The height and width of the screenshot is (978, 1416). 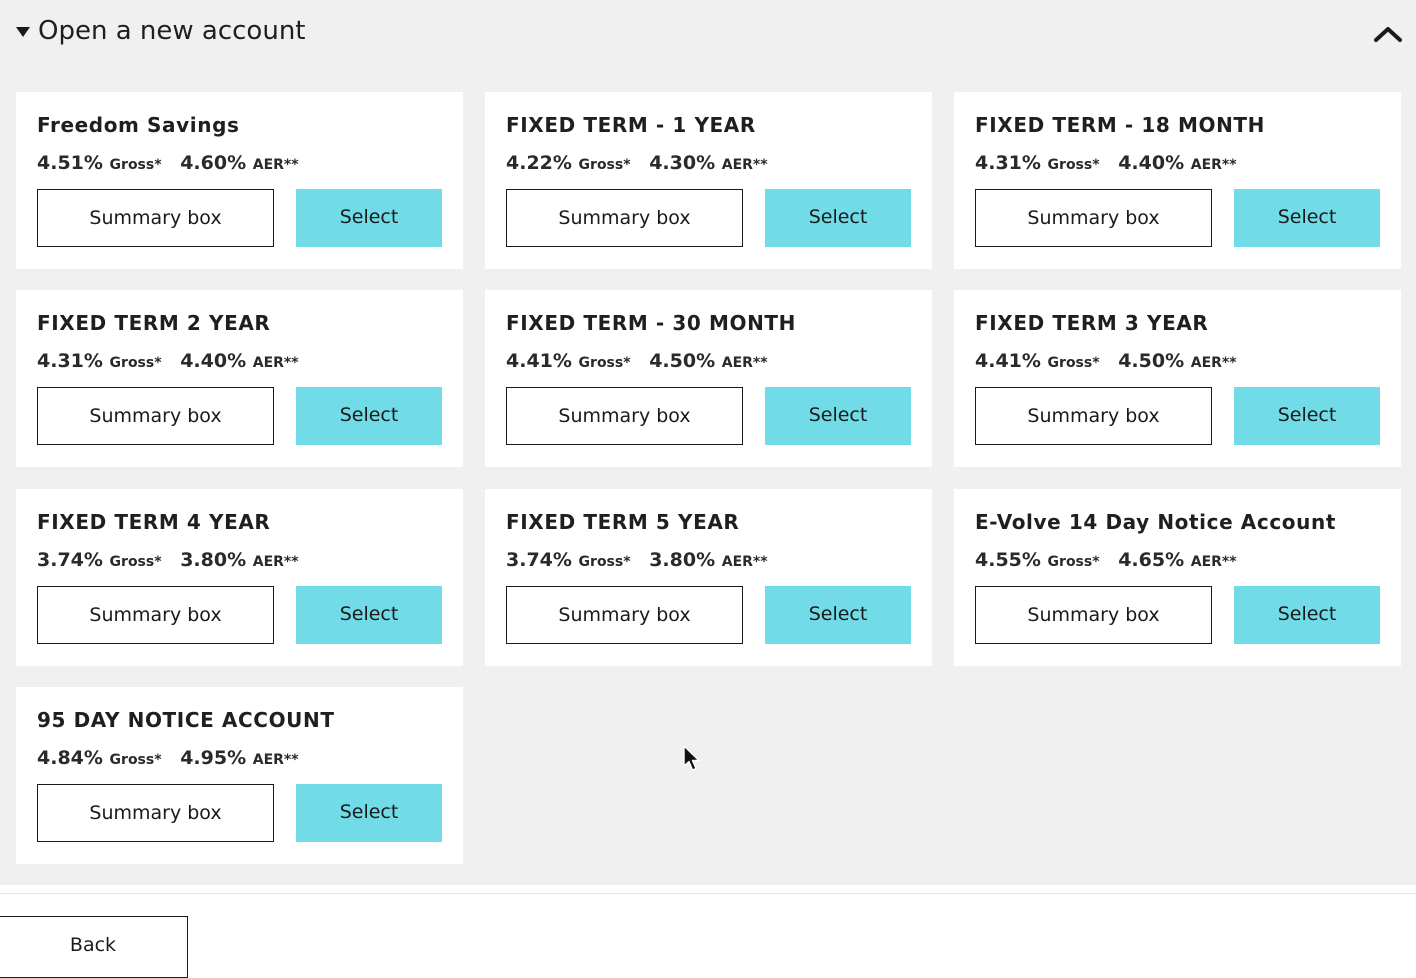 What do you see at coordinates (1120, 125) in the screenshot?
I see `account-name: FIXED TERM - 18 MONTH` at bounding box center [1120, 125].